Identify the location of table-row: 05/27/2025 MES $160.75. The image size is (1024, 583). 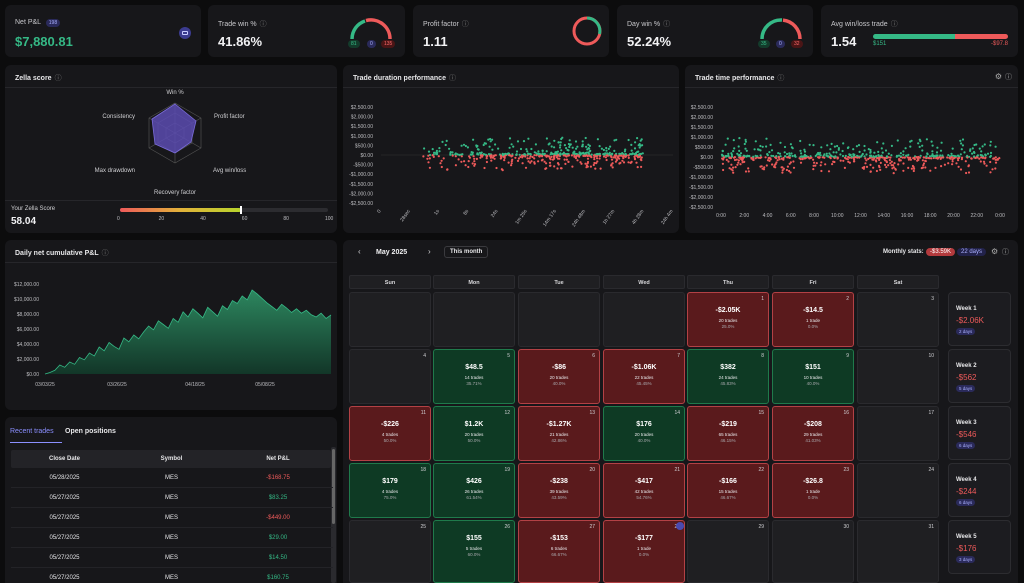
(169, 575).